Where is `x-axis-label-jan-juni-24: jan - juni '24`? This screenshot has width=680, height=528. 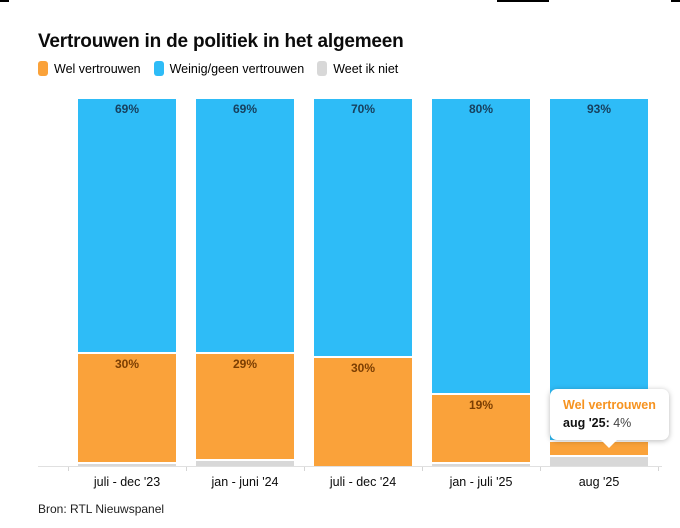 x-axis-label-jan-juni-24: jan - juni '24 is located at coordinates (245, 482).